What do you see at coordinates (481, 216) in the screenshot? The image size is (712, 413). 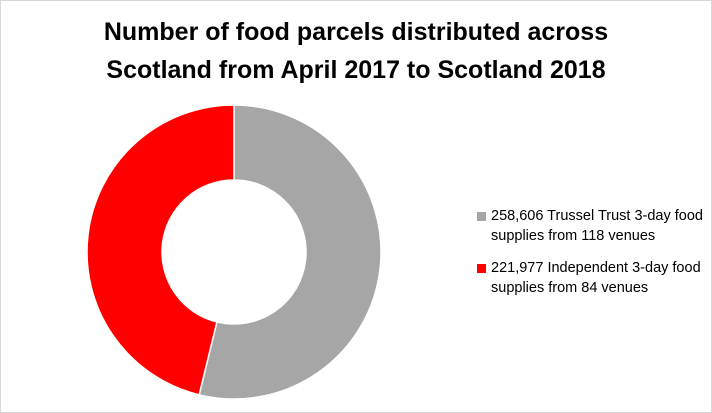 I see `legend-swatch-trussel-trust` at bounding box center [481, 216].